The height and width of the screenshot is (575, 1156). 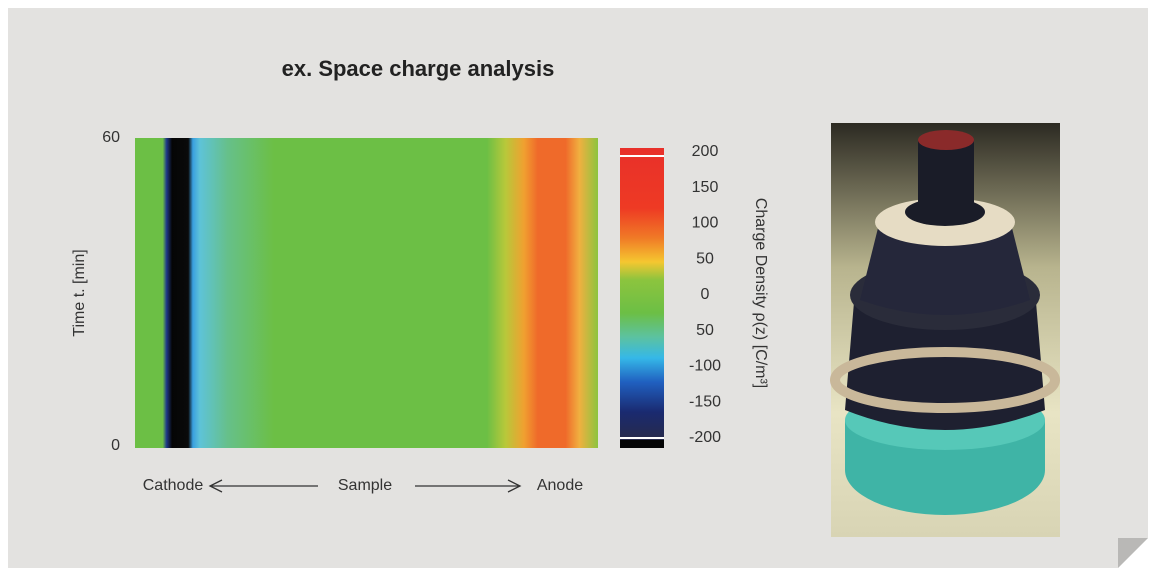 I want to click on title: ex. Space charge analysis, so click(x=418, y=68).